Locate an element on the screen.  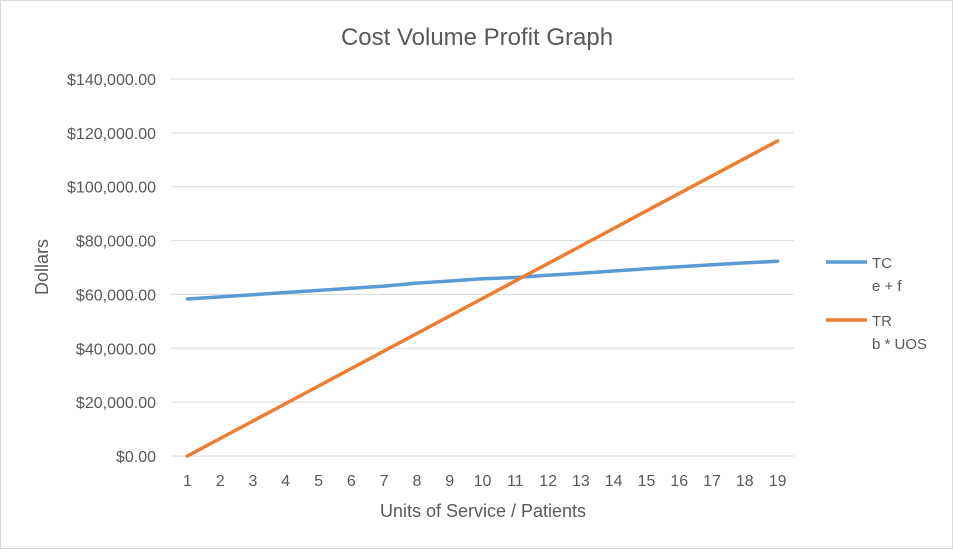
legend: TC e + f TR b * UOS is located at coordinates (876, 304).